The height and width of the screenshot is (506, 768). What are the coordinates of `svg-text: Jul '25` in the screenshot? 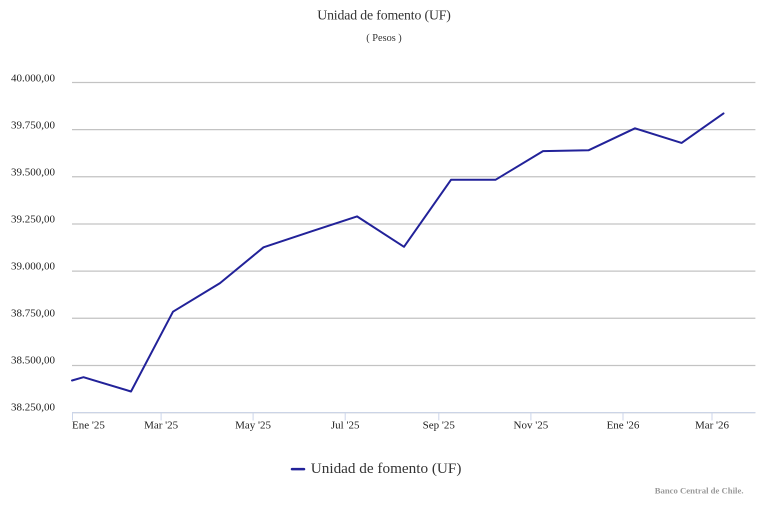 It's located at (345, 426).